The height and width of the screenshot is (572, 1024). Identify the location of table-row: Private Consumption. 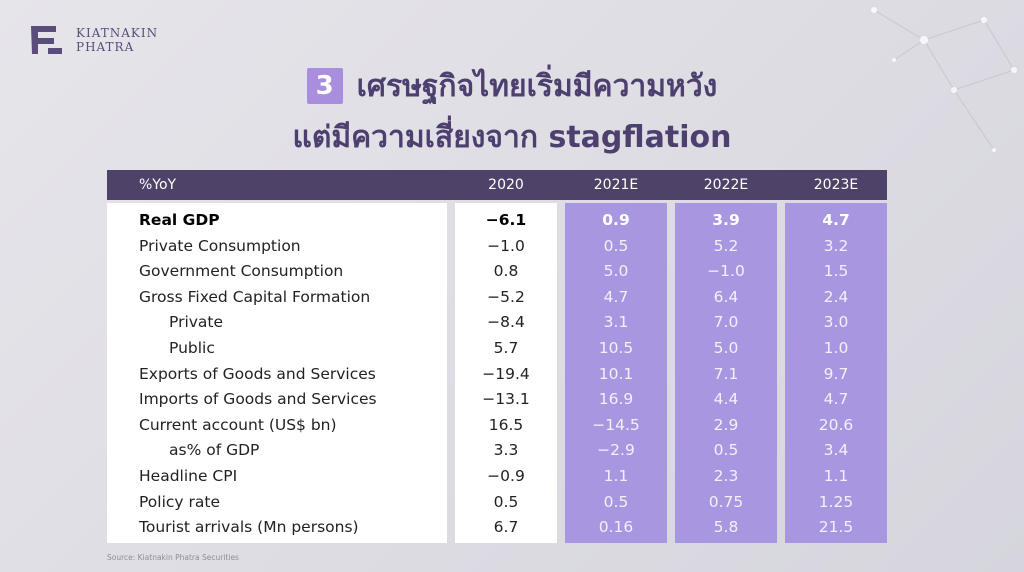
(277, 246).